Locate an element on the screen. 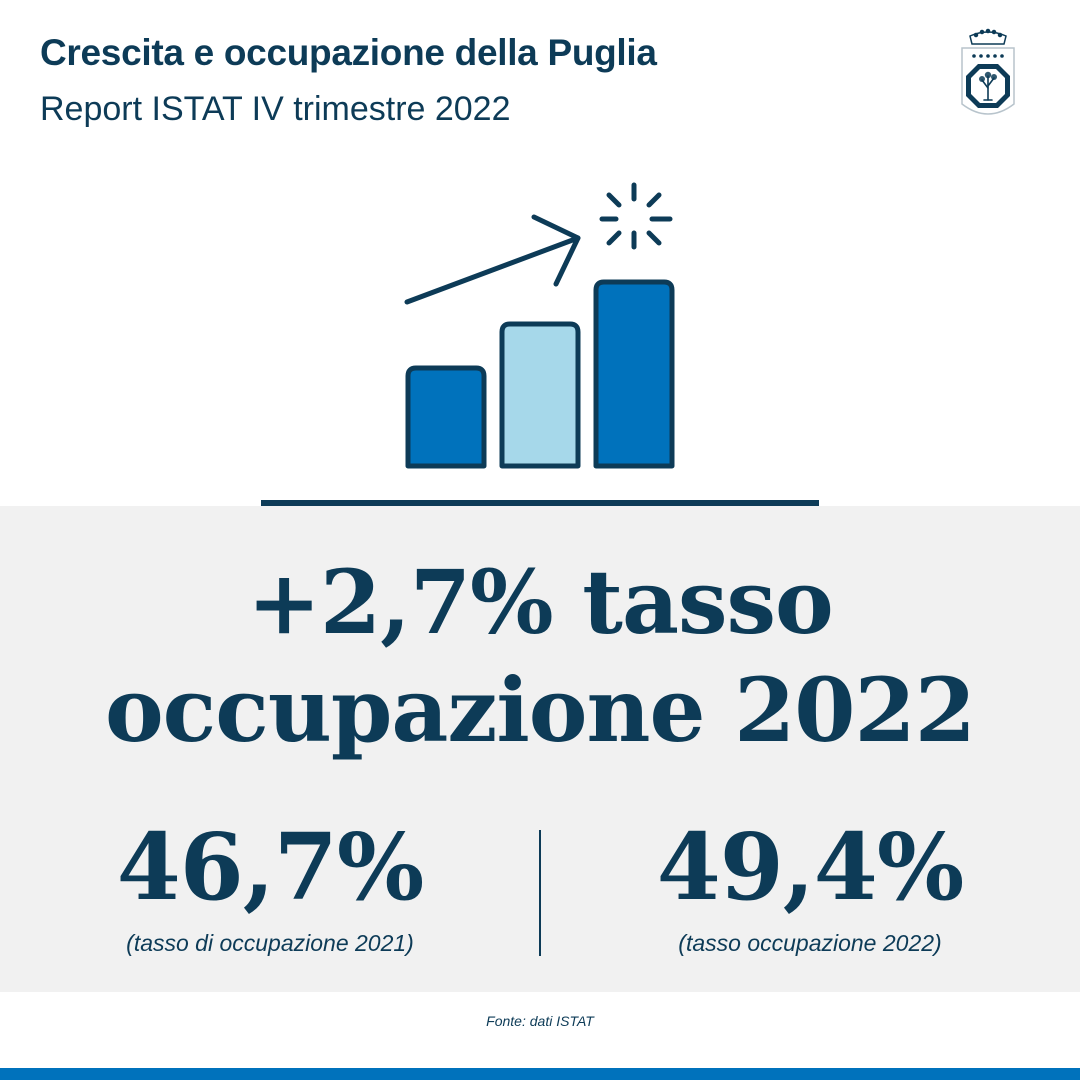 The width and height of the screenshot is (1080, 1080). page-subtitle: Report ISTAT IV trimestre 2022 is located at coordinates (275, 109).